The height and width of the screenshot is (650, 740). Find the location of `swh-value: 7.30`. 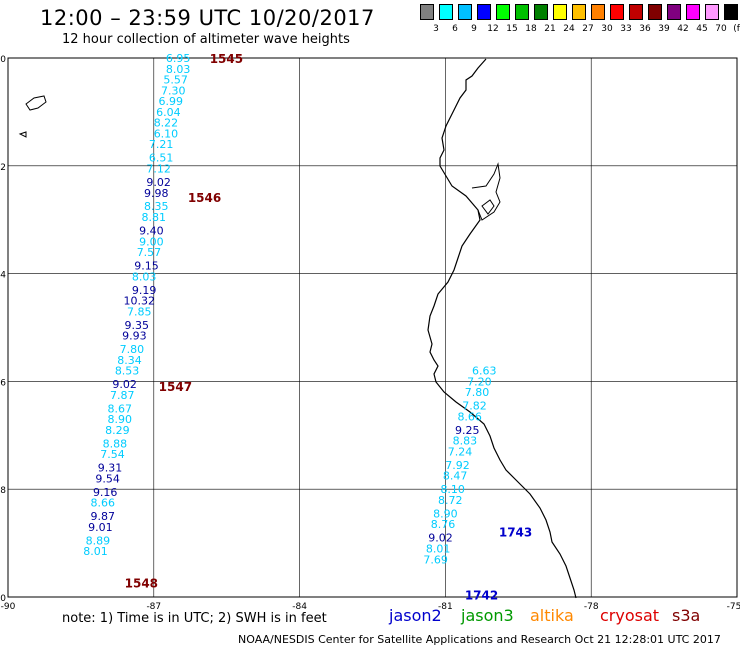

swh-value: 7.30 is located at coordinates (173, 90).